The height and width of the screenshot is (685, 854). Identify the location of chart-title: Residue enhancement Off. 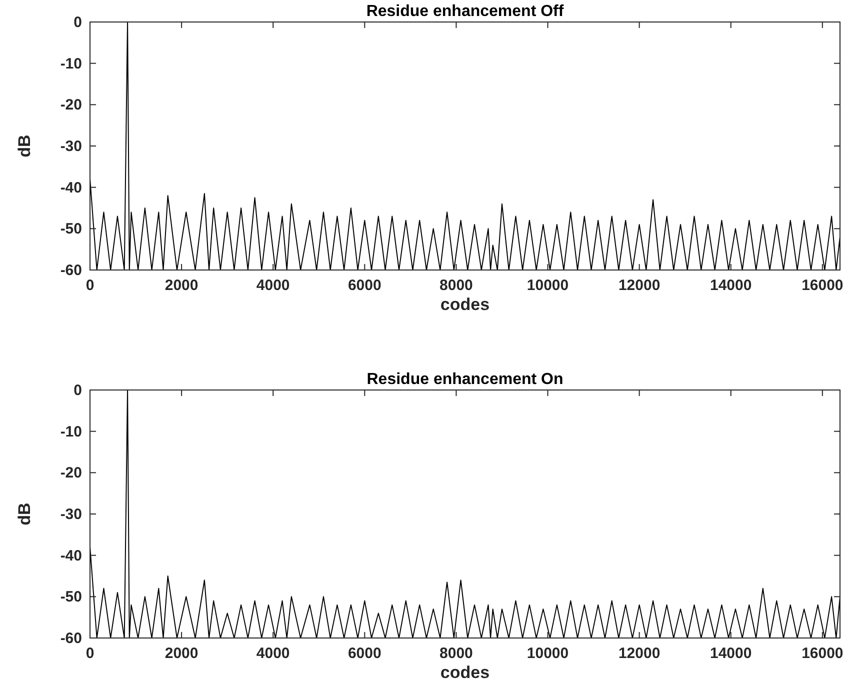
(465, 11).